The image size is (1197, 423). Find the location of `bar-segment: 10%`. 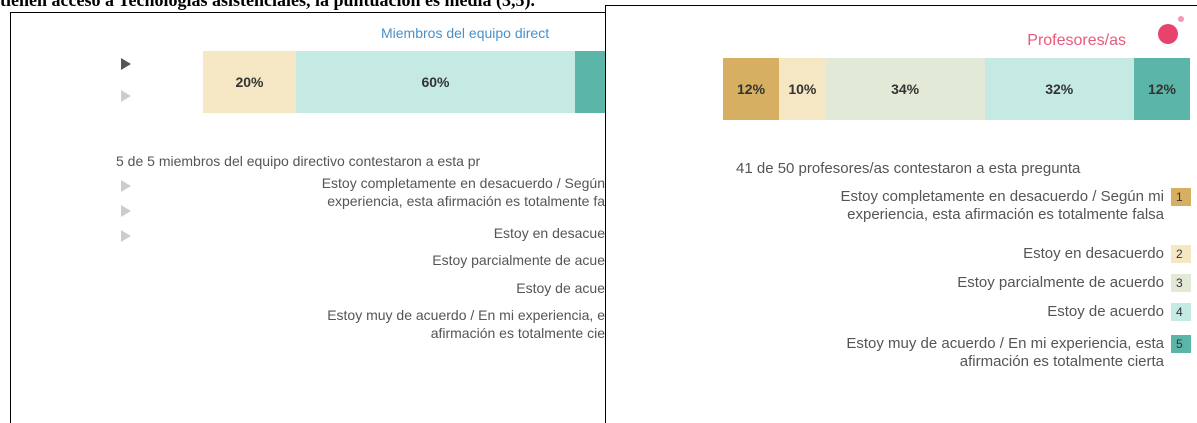

bar-segment: 10% is located at coordinates (802, 89).